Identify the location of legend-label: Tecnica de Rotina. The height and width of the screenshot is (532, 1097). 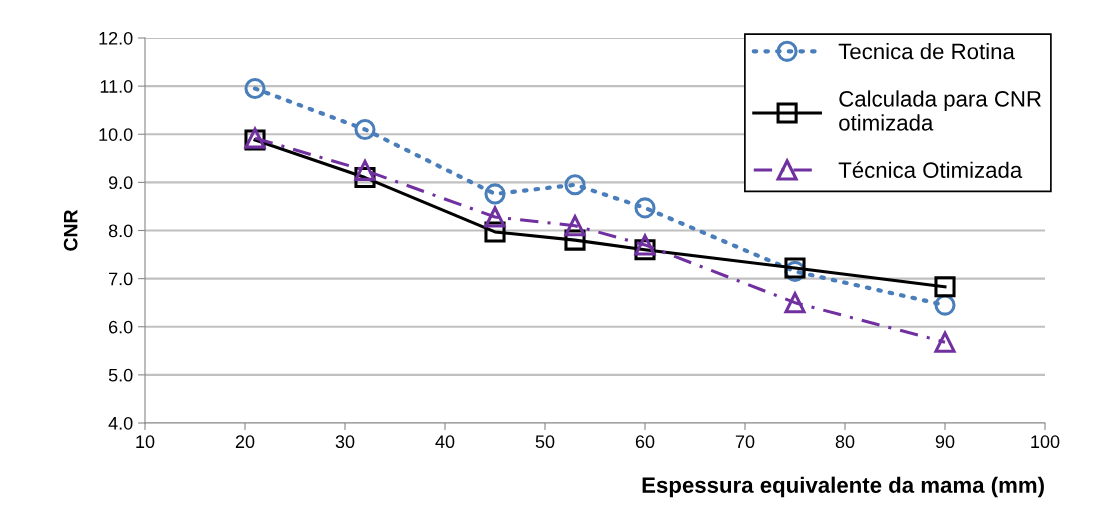
(926, 51).